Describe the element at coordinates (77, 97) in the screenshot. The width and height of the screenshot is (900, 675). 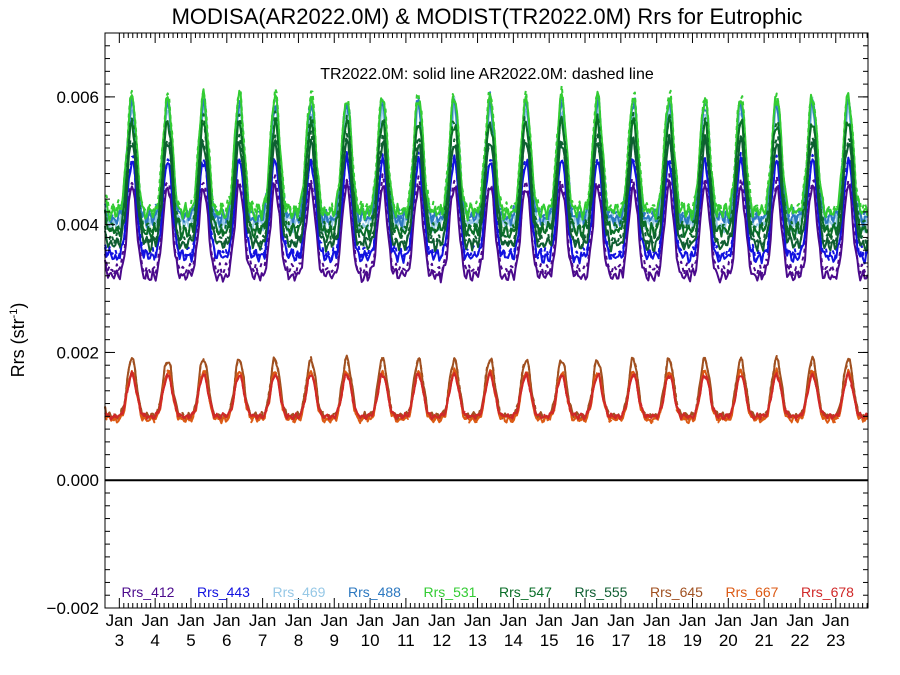
I see `y-tick-label: 0.006` at that location.